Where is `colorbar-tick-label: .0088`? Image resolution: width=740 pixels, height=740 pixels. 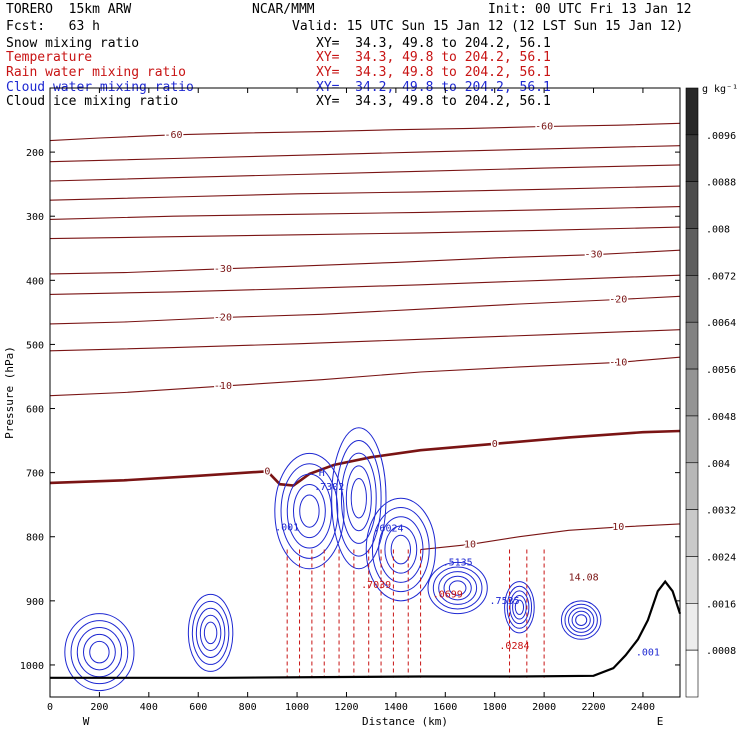 colorbar-tick-label: .0088 is located at coordinates (721, 183).